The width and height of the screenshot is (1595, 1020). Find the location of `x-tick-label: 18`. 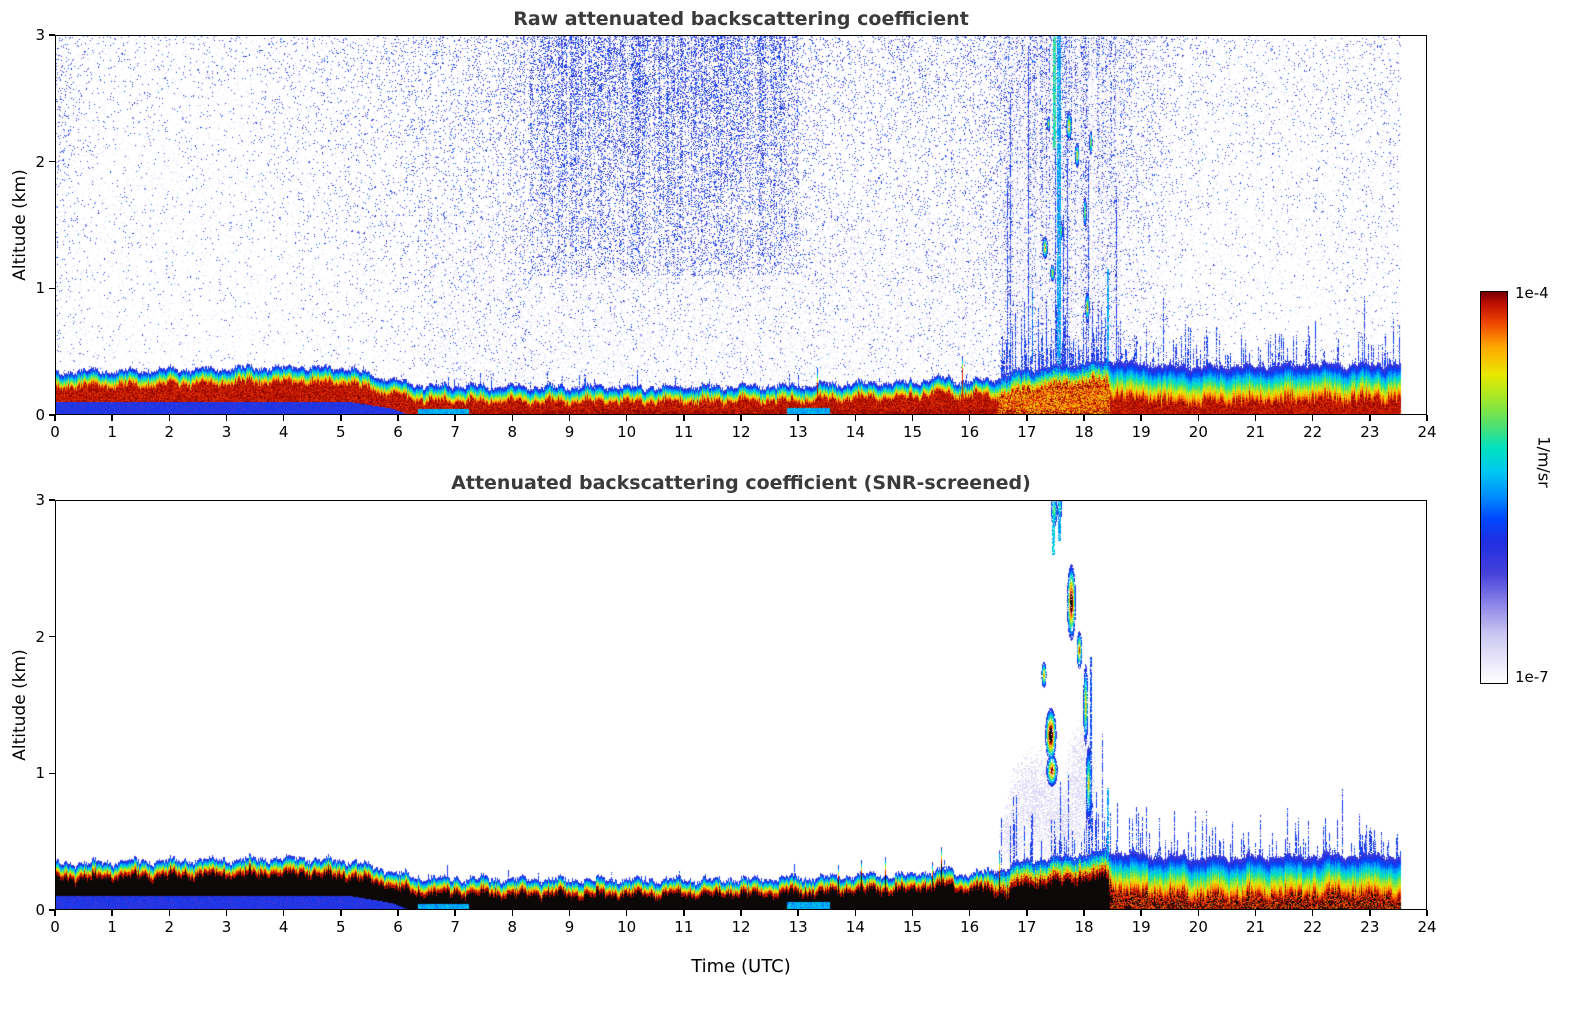

x-tick-label: 18 is located at coordinates (1084, 432).